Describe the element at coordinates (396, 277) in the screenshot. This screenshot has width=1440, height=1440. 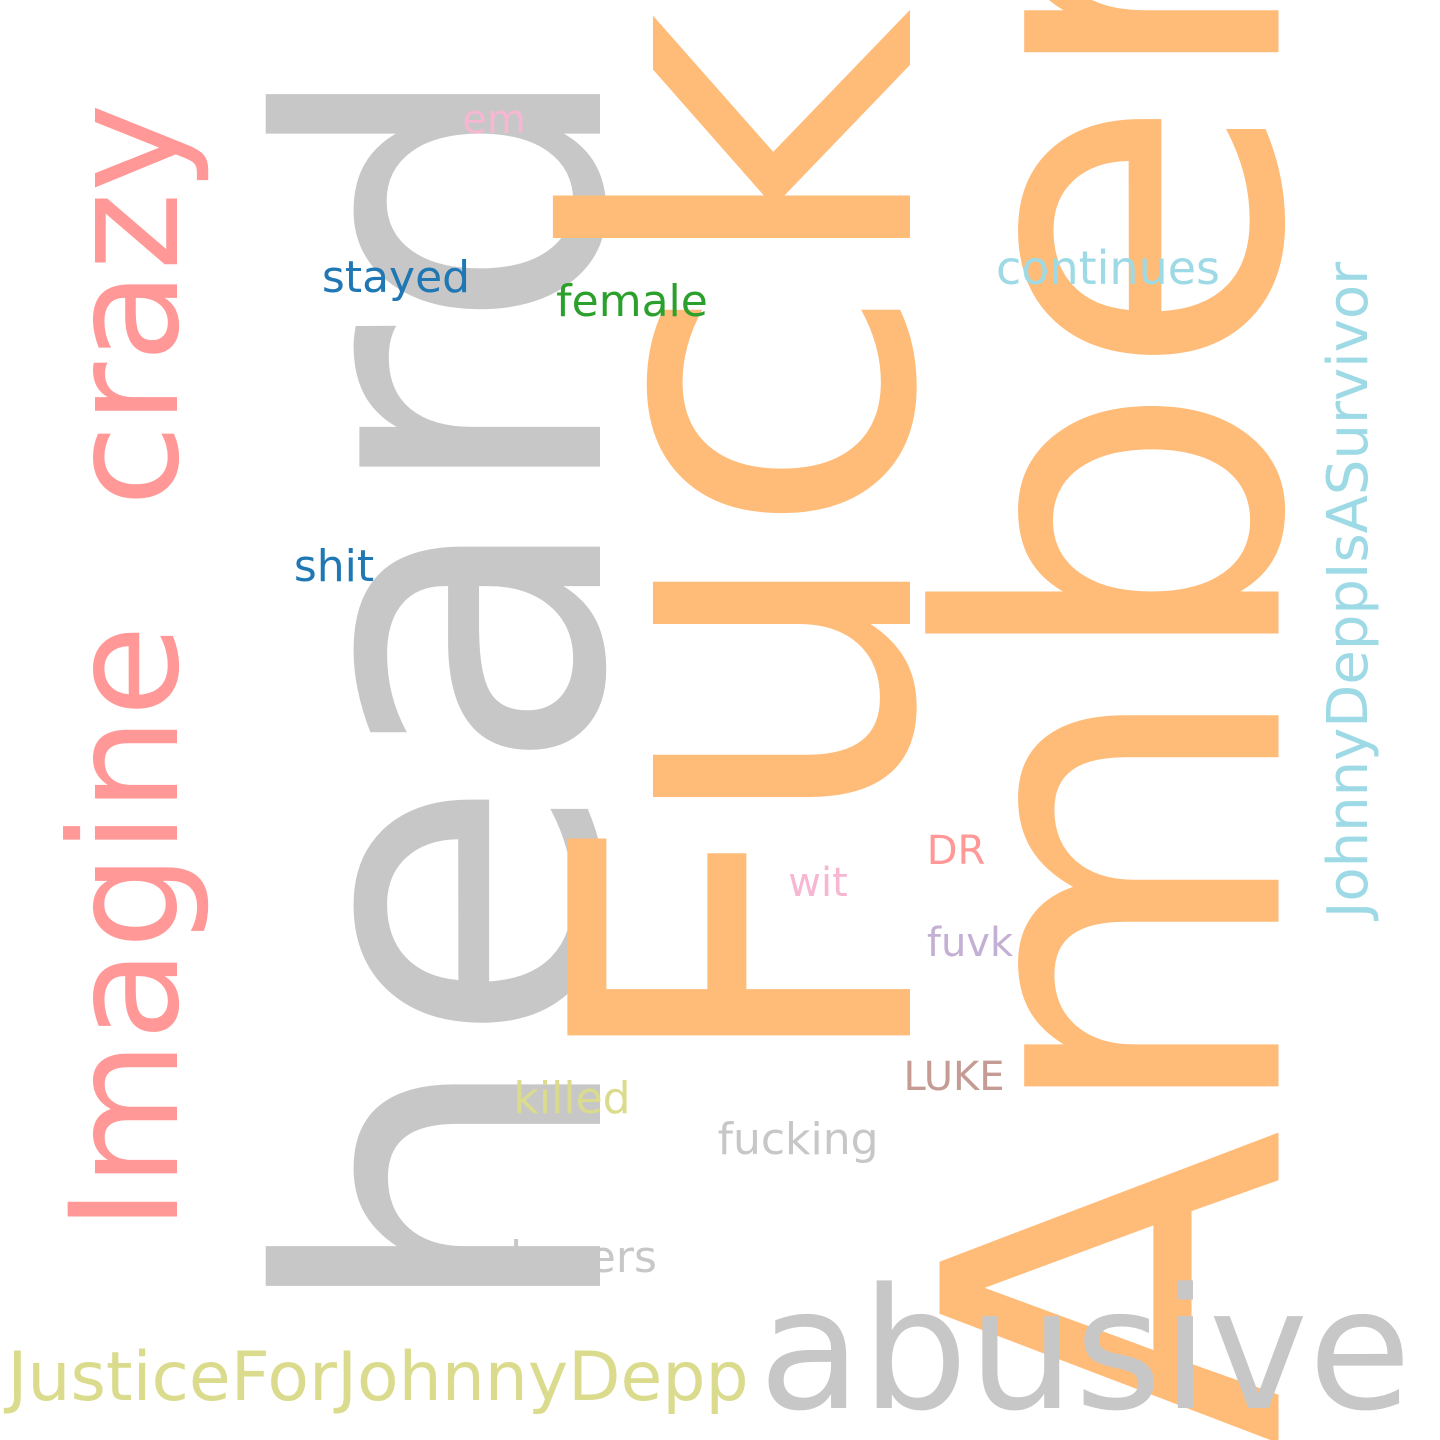
I see `word-stayed: stayed` at that location.